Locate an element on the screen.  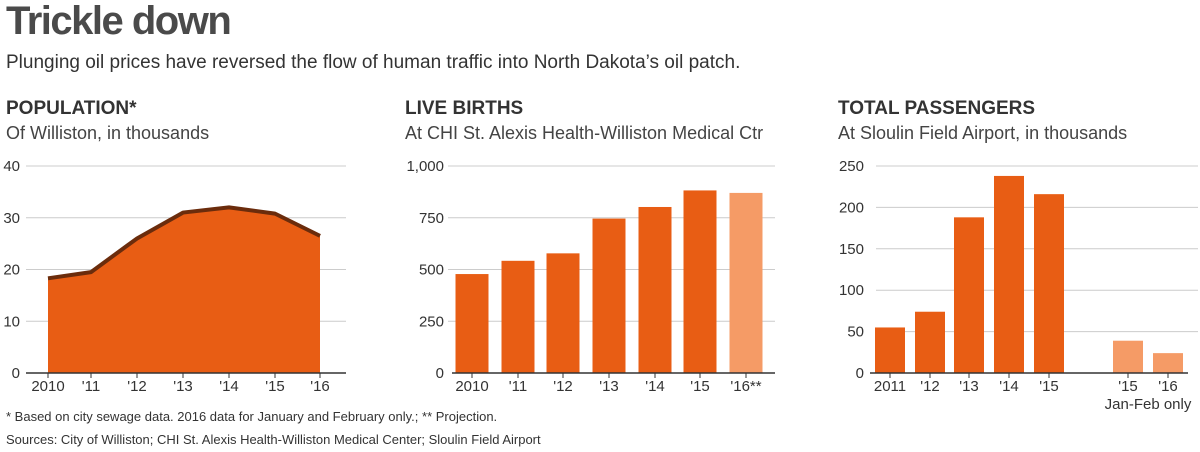
population-chart-title: POPULATION* is located at coordinates (71, 108).